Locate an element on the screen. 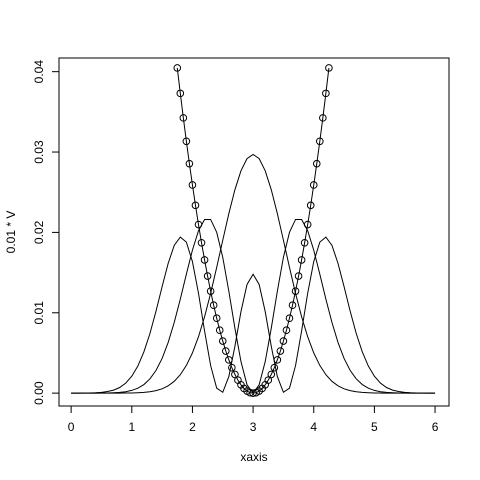 The width and height of the screenshot is (480, 480). x-axis-label: xaxis is located at coordinates (253, 457).